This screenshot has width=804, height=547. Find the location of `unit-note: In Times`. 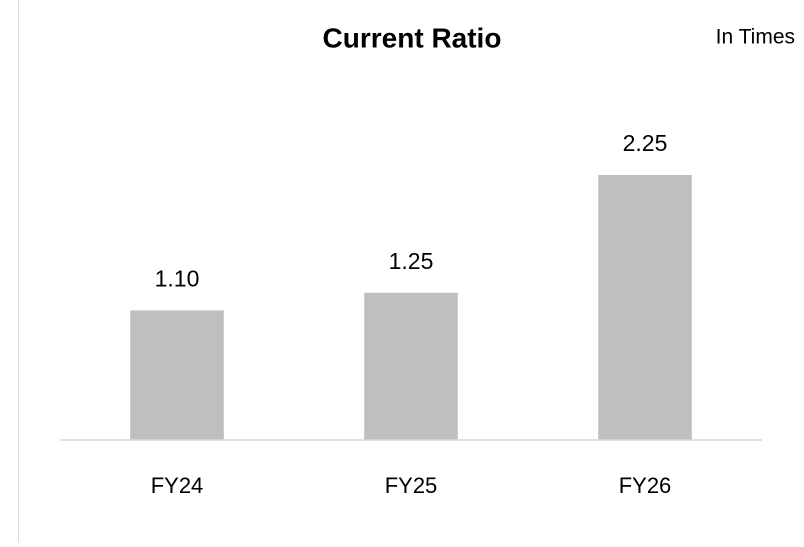

unit-note: In Times is located at coordinates (755, 37).